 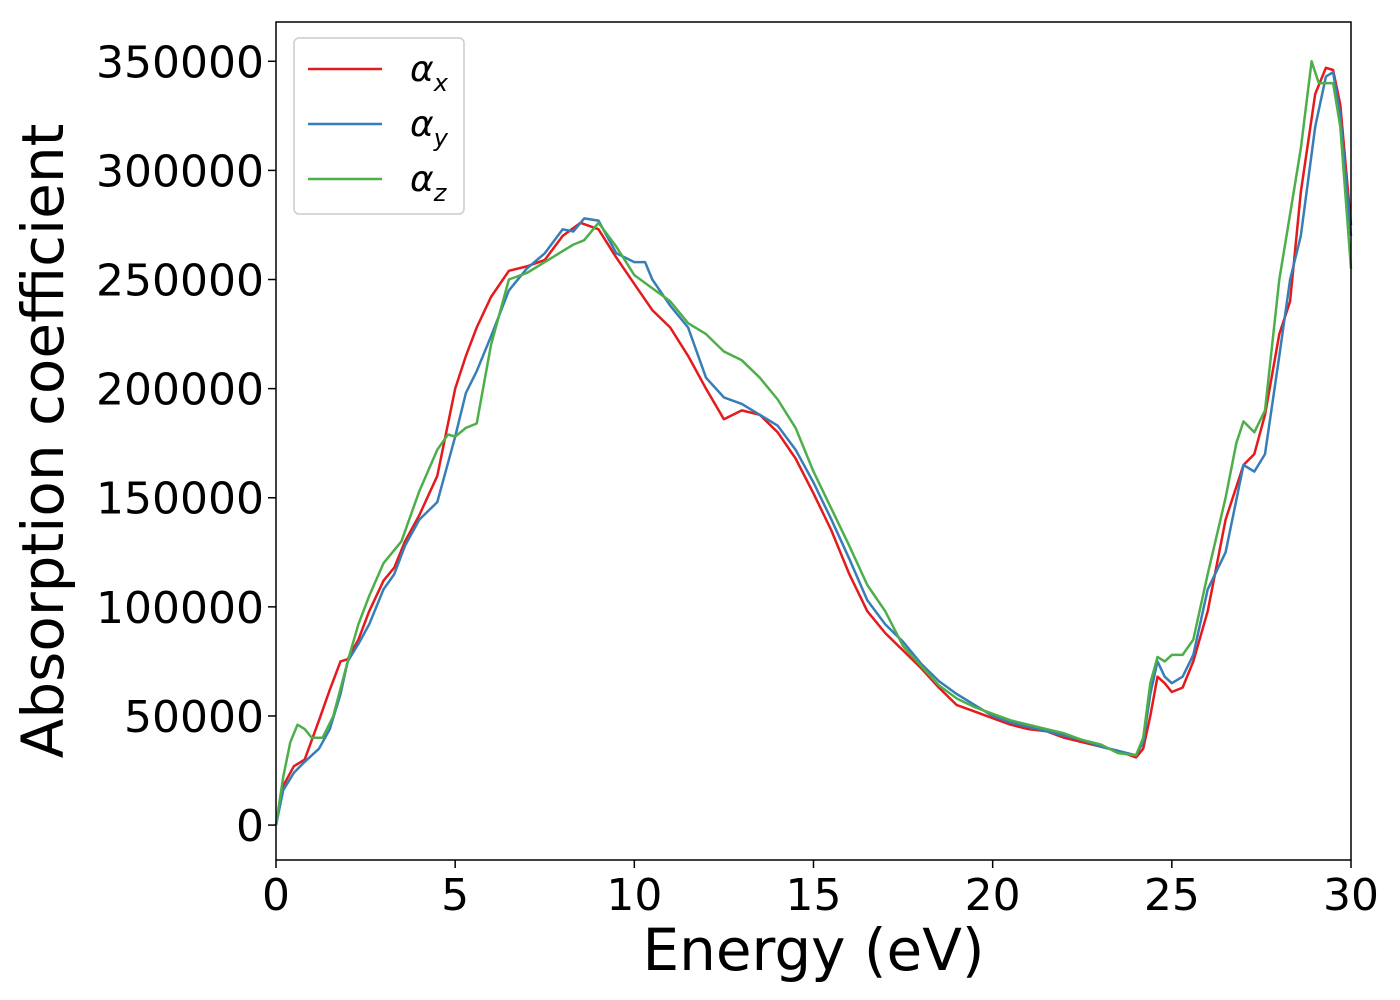 What do you see at coordinates (43, 441) in the screenshot?
I see `y-axis-title: Absorption coefficient` at bounding box center [43, 441].